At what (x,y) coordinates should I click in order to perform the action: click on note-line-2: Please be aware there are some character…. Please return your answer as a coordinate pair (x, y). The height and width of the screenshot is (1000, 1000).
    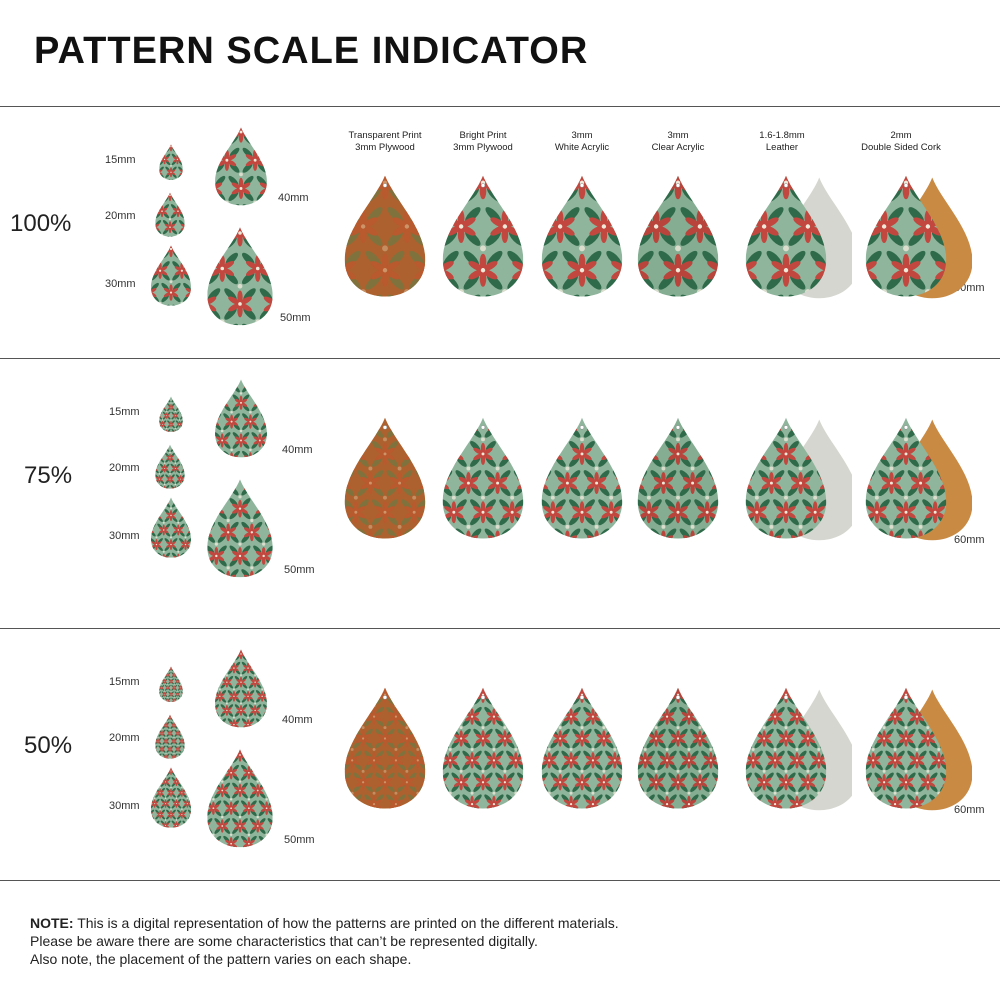
    Looking at the image, I should click on (284, 941).